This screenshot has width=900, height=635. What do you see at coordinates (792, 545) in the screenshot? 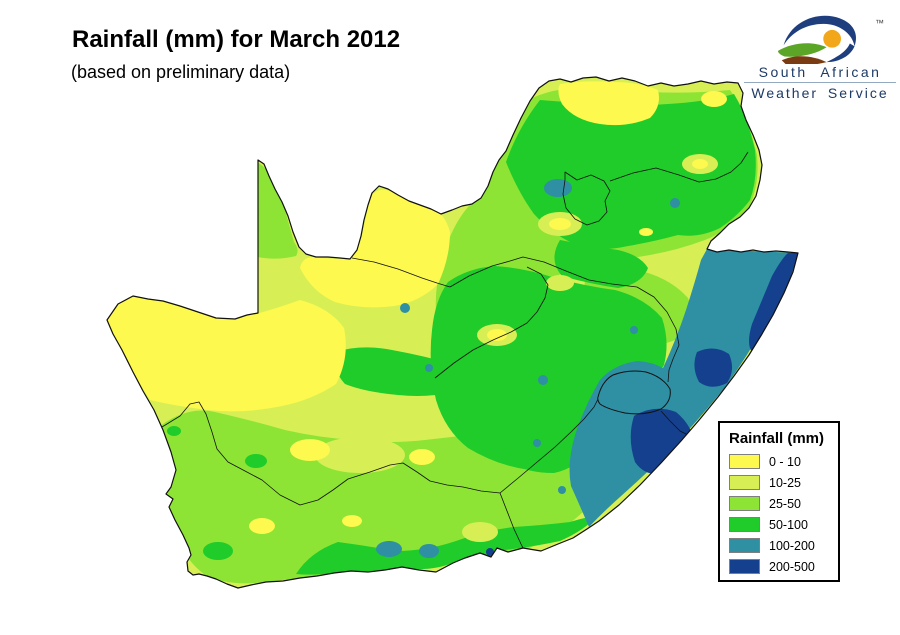
I see `legend-label: 100-200` at bounding box center [792, 545].